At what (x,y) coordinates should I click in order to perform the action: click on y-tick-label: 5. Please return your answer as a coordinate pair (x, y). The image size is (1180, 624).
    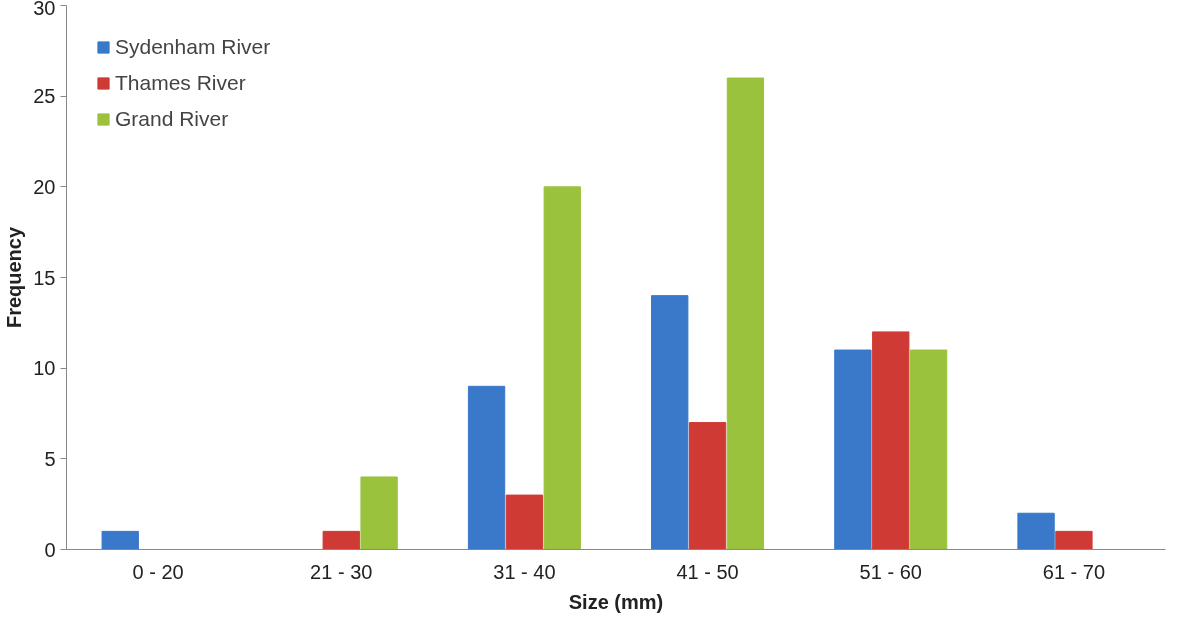
    Looking at the image, I should click on (50, 458).